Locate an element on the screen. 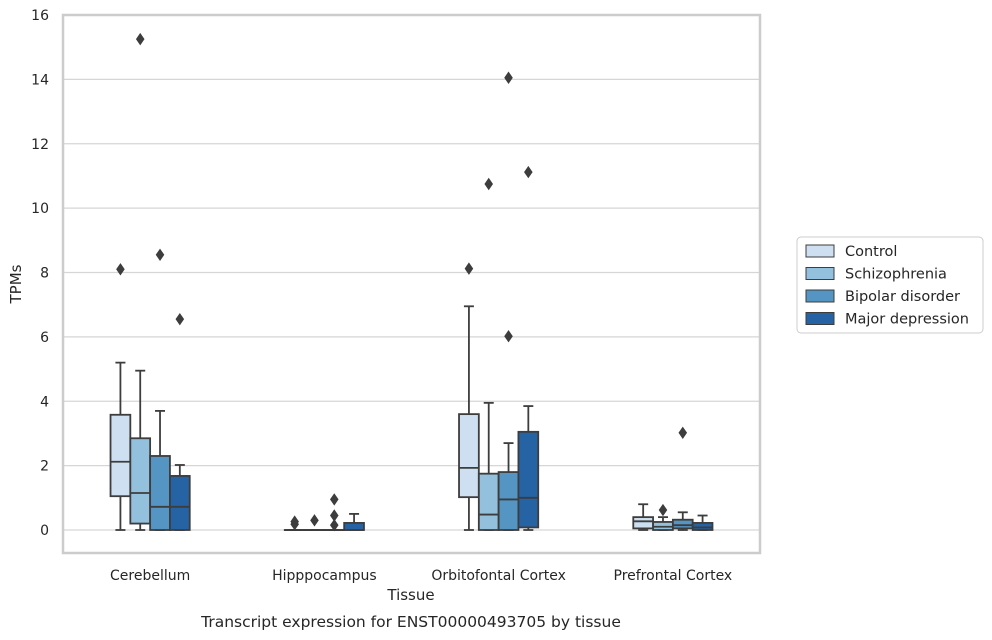 This screenshot has height=640, width=992. legend-item: Bipolar disorder is located at coordinates (882, 297).